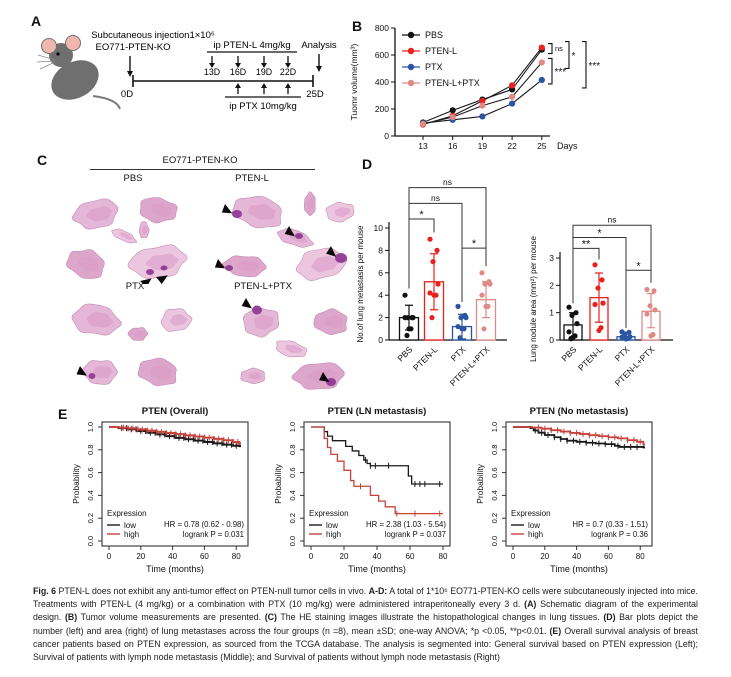 The height and width of the screenshot is (677, 731). I want to click on svg-text: 80, so click(236, 556).